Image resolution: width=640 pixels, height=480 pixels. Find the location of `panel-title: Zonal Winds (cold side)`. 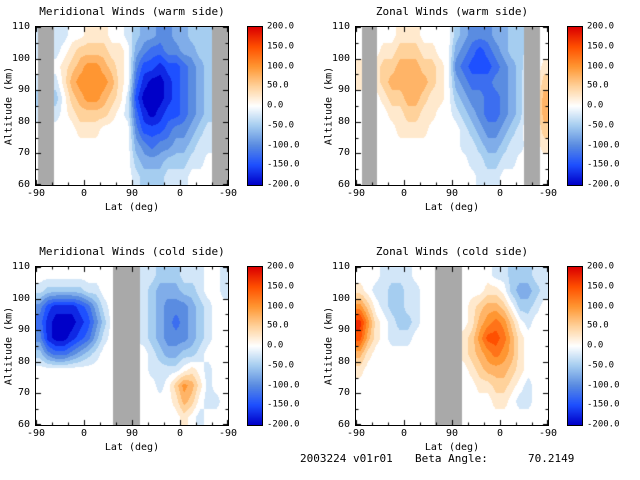

panel-title: Zonal Winds (cold side) is located at coordinates (452, 251).